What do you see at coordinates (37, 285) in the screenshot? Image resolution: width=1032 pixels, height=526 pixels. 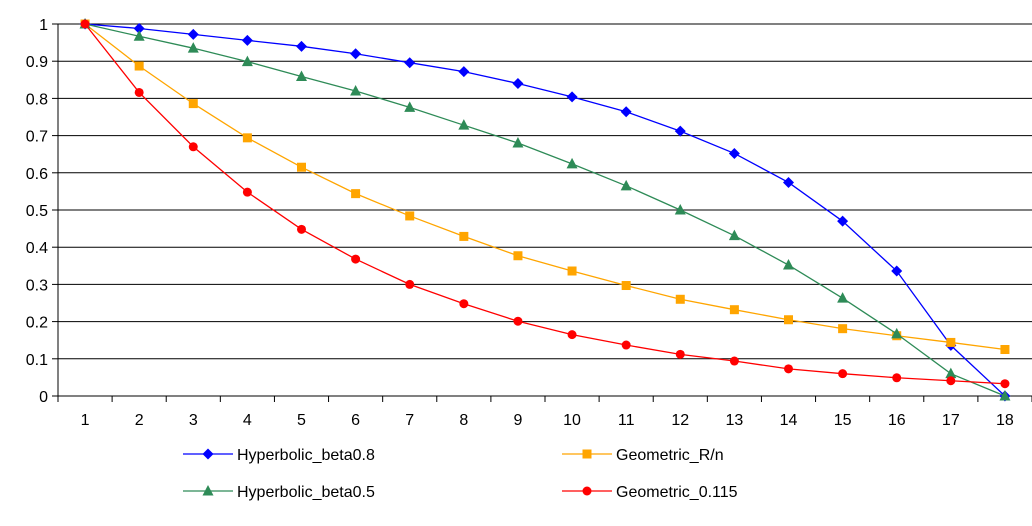 I see `y-tick-label: 0.3` at bounding box center [37, 285].